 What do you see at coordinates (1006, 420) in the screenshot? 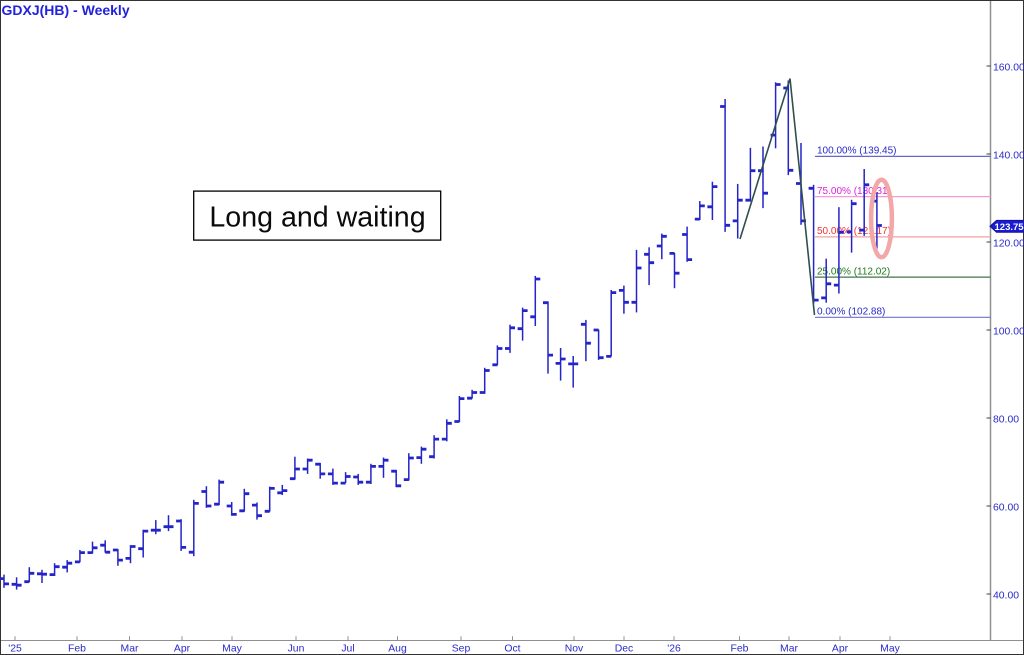
I see `svg-text: 80.00` at bounding box center [1006, 420].